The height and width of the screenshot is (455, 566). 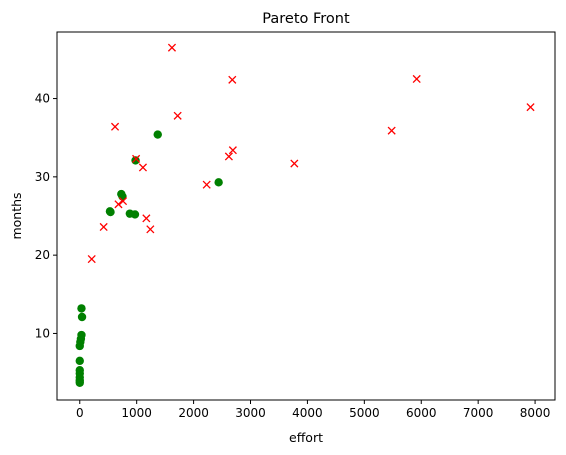 What do you see at coordinates (42, 99) in the screenshot?
I see `y-tick-label: 40` at bounding box center [42, 99].